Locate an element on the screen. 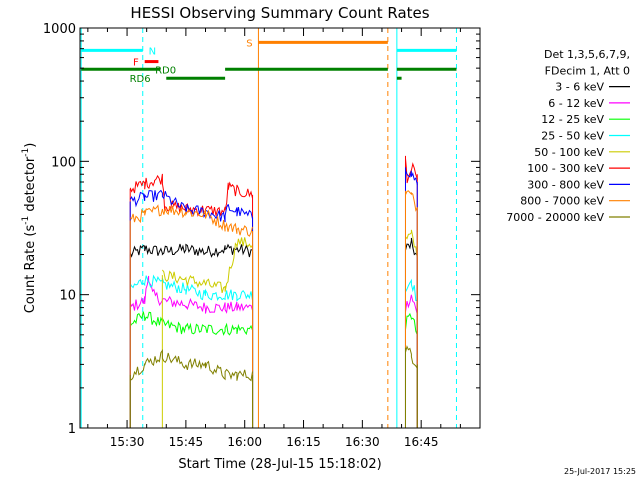 This screenshot has width=640, height=480. y-axis-label-sup1: -1 is located at coordinates (26, 220).